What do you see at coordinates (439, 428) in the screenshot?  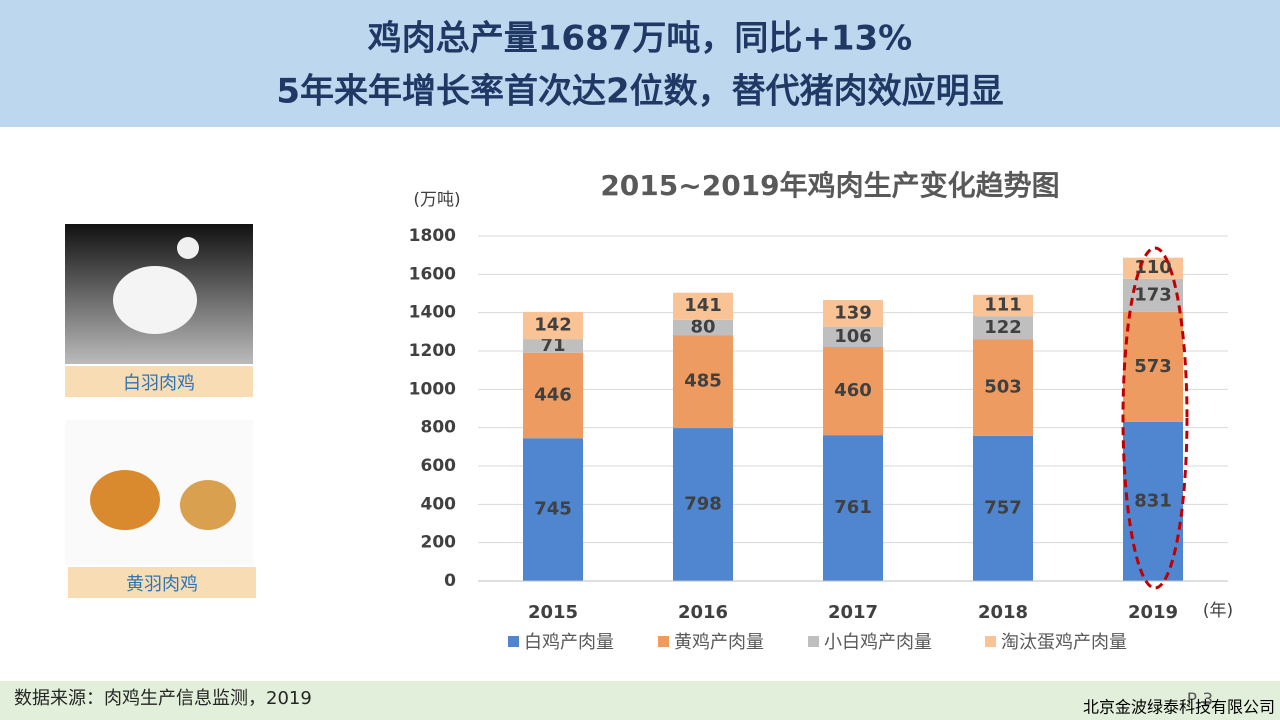 I see `y-tick-label: 800` at bounding box center [439, 428].